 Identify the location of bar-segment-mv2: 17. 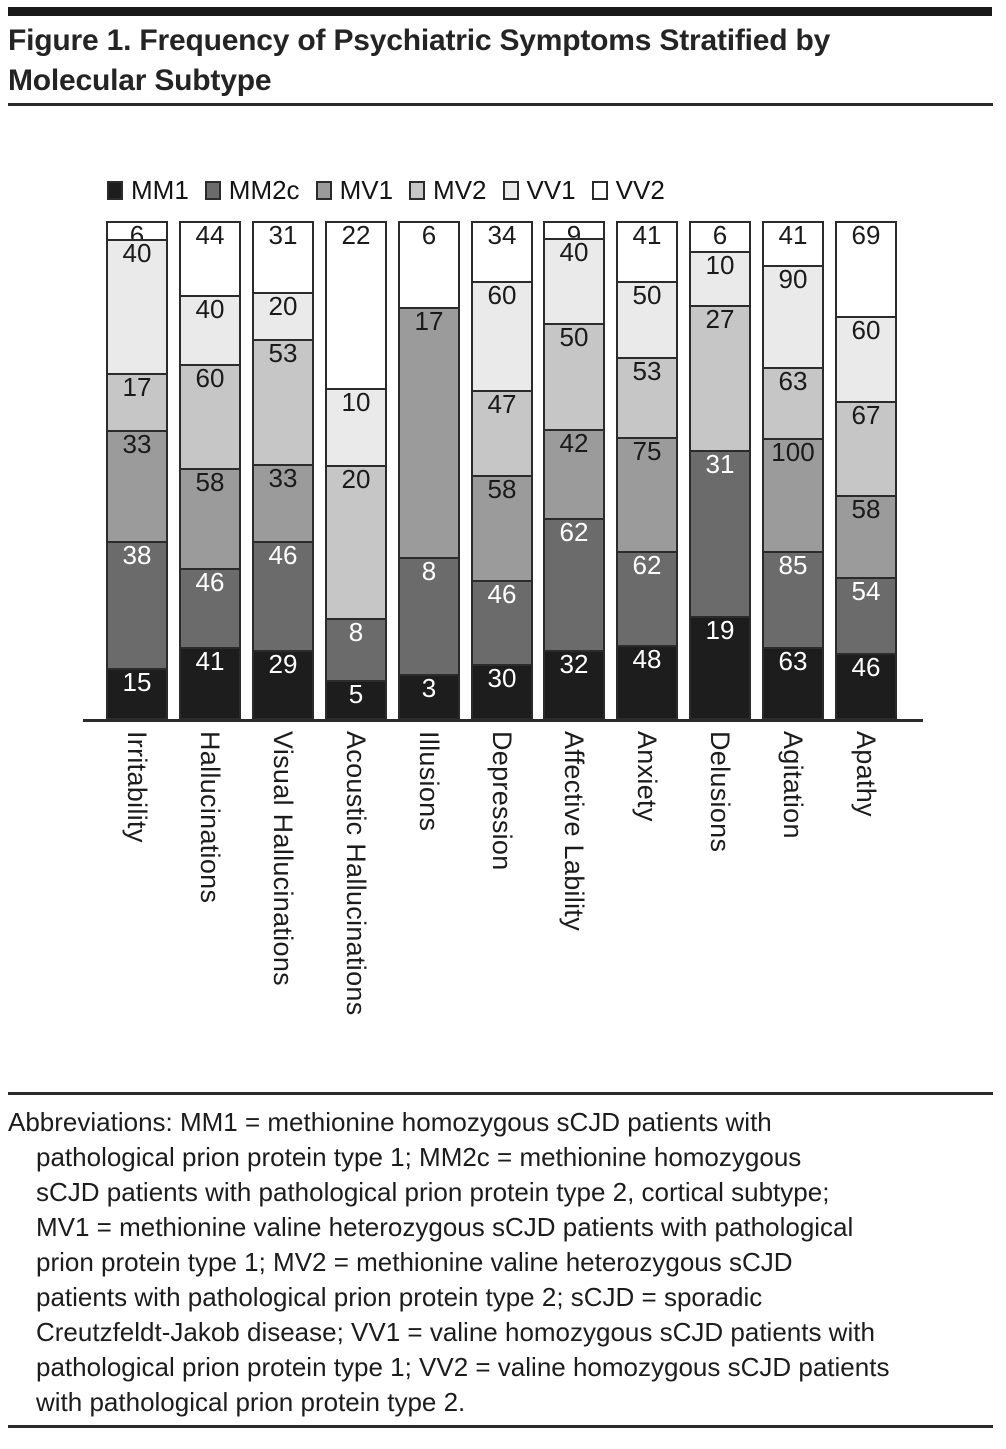
(137, 402).